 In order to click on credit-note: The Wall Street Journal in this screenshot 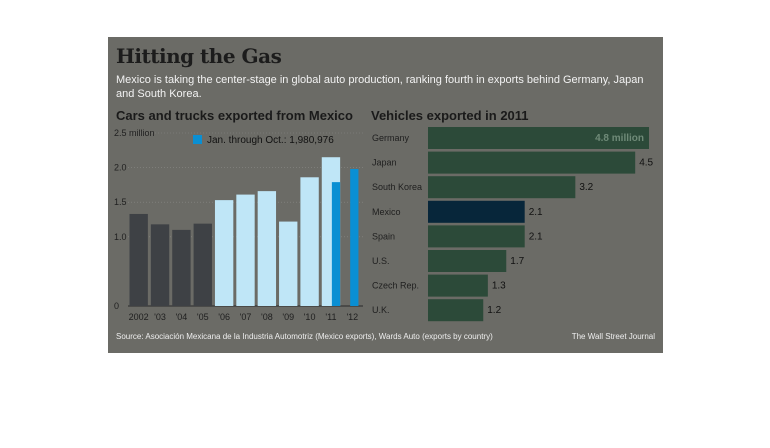, I will do `click(613, 336)`.